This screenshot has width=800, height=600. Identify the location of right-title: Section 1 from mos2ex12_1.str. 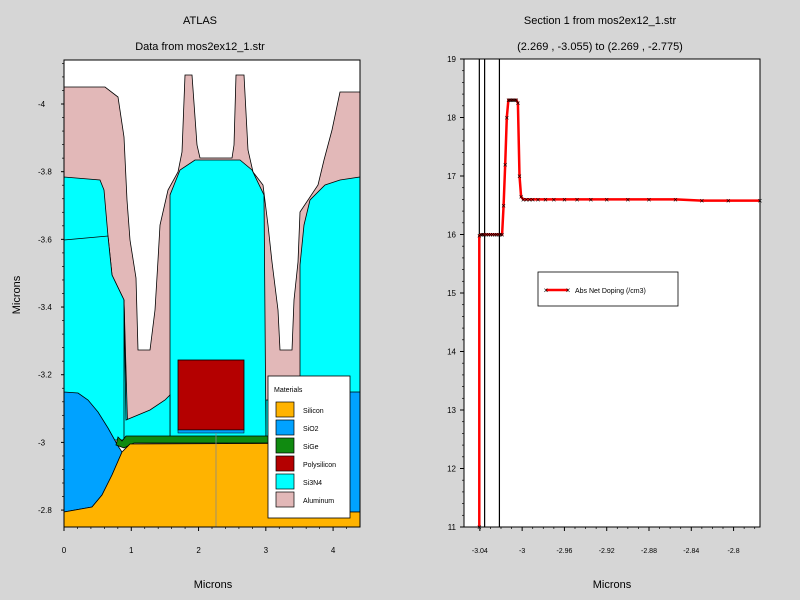
(600, 21).